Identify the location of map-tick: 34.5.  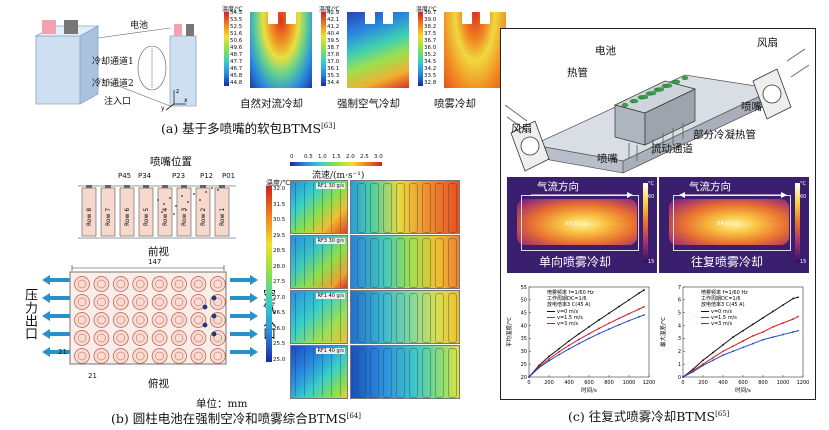
(430, 62).